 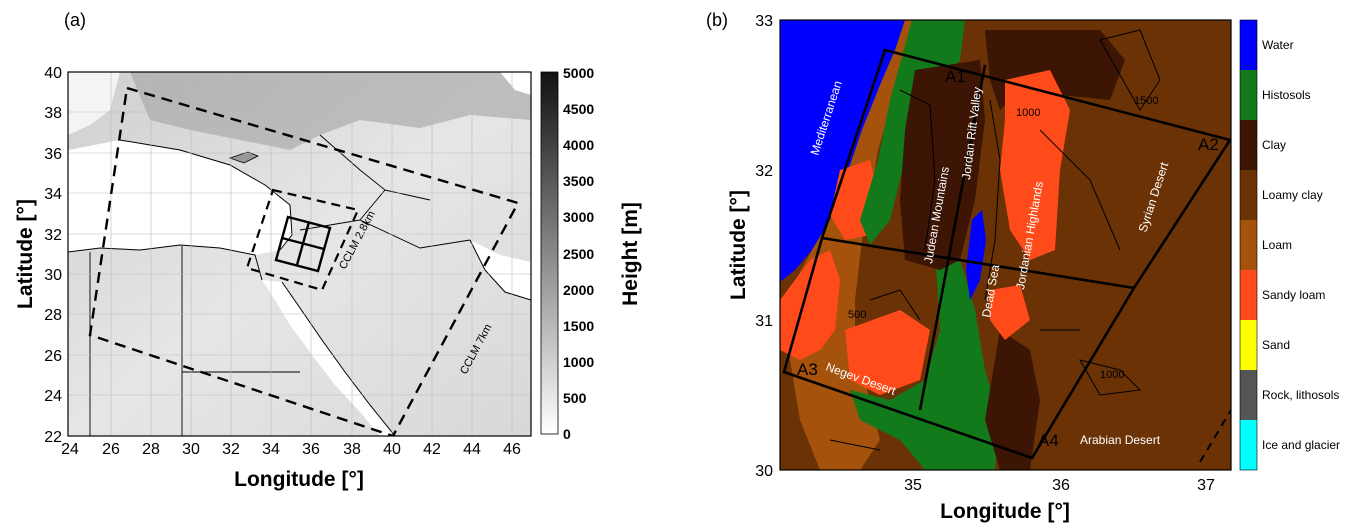 I want to click on xtick: 30, so click(x=191, y=449).